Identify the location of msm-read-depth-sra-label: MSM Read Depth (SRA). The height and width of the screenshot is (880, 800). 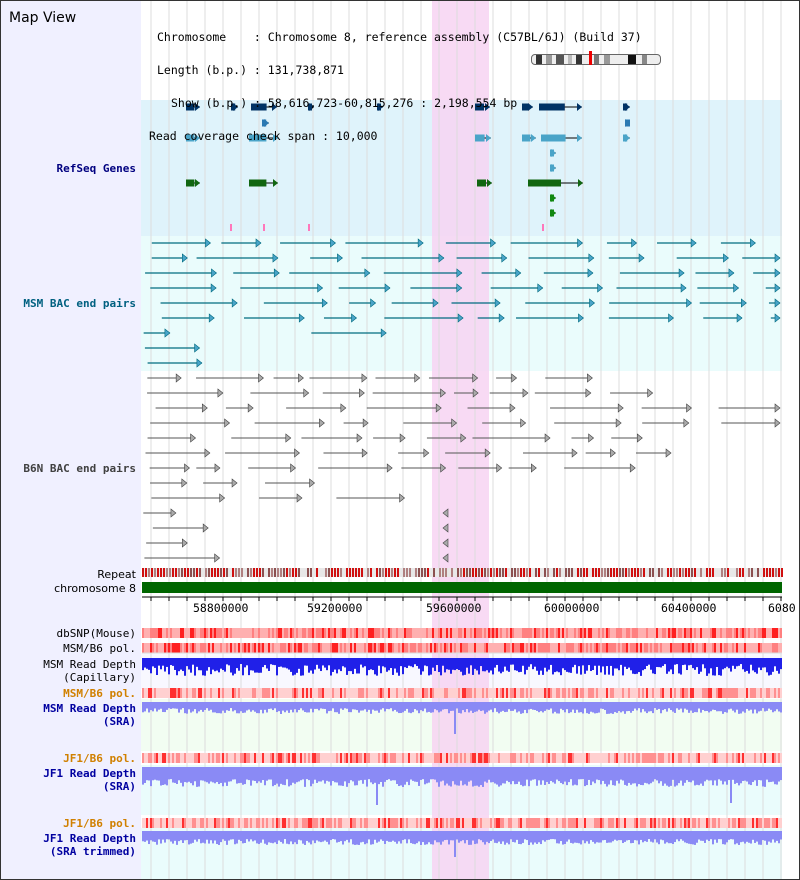
(89, 715).